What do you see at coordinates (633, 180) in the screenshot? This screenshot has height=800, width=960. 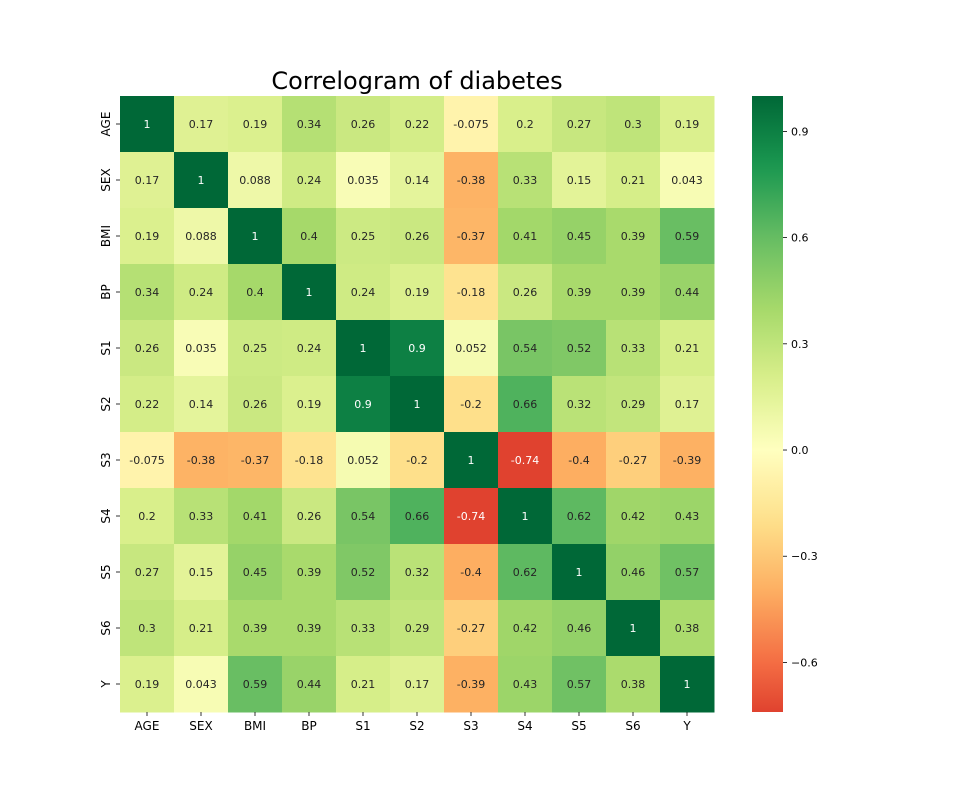 I see `cell-value-label: 0.21` at bounding box center [633, 180].